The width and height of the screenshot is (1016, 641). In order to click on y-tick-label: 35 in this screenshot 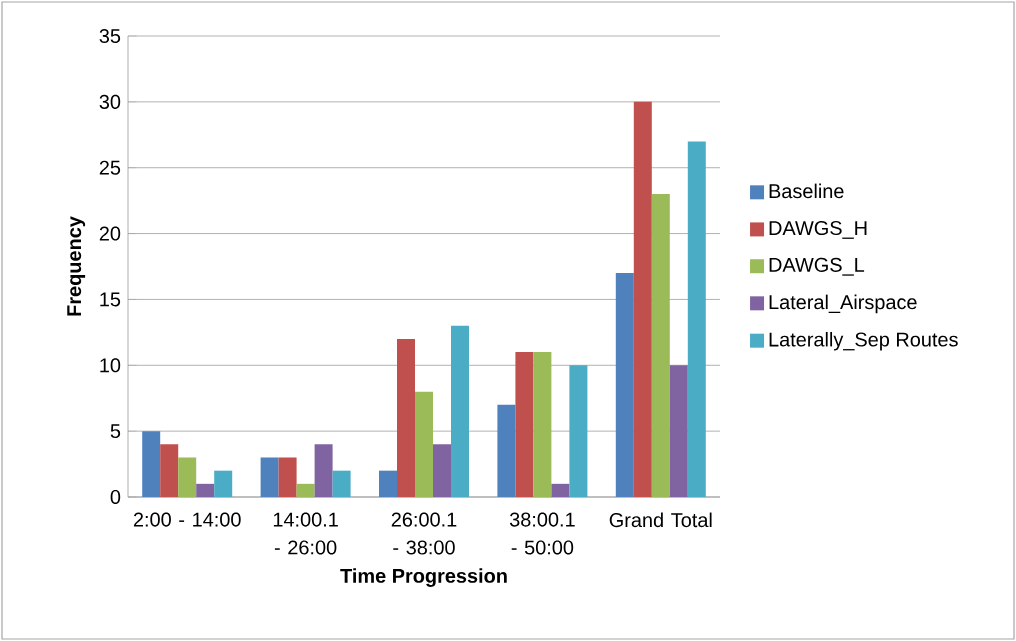, I will do `click(110, 36)`.